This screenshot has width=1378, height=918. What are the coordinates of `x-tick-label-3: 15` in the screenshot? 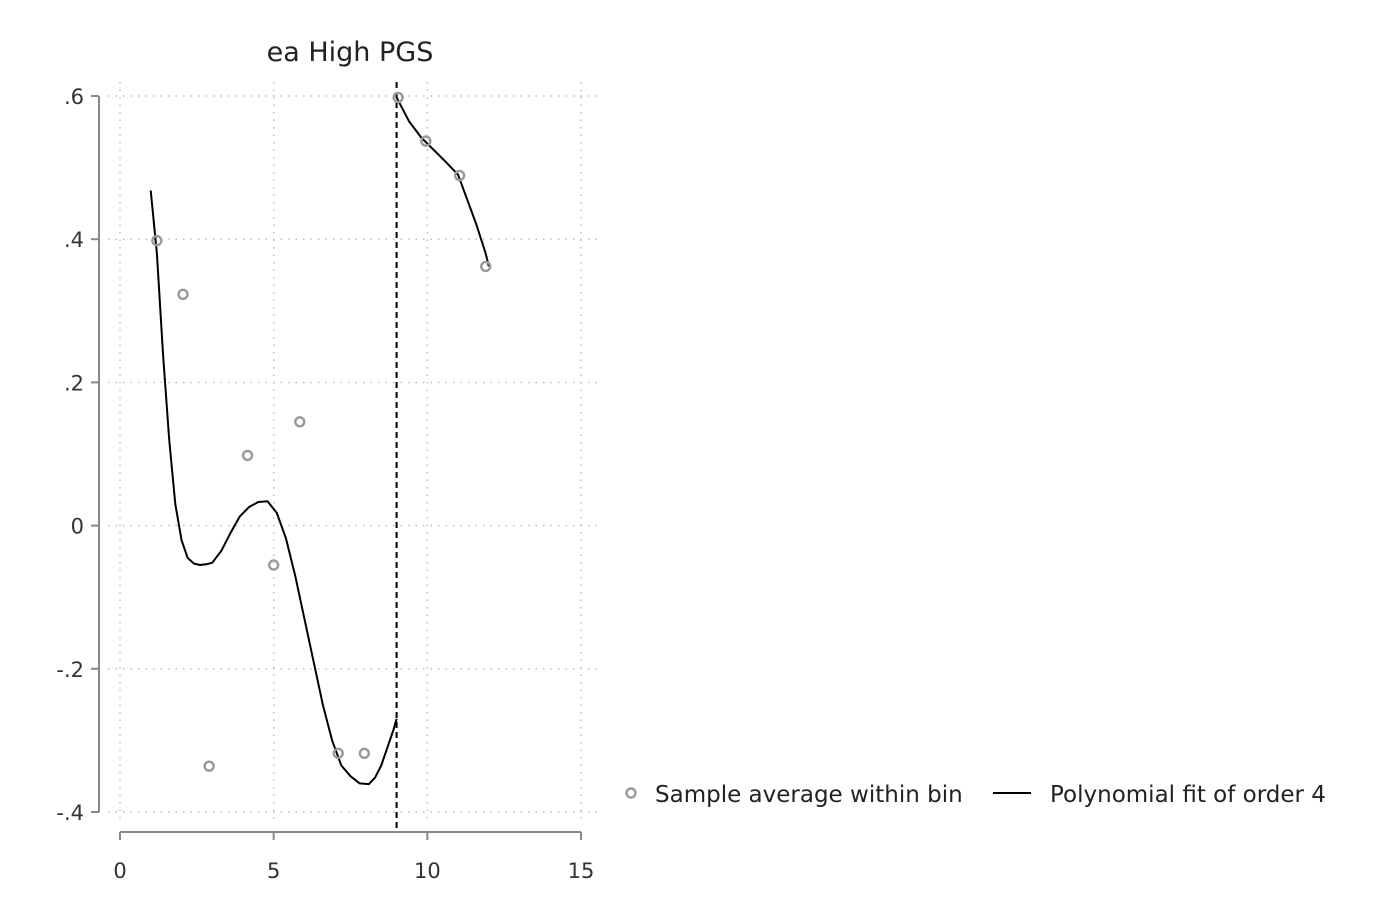 It's located at (581, 871).